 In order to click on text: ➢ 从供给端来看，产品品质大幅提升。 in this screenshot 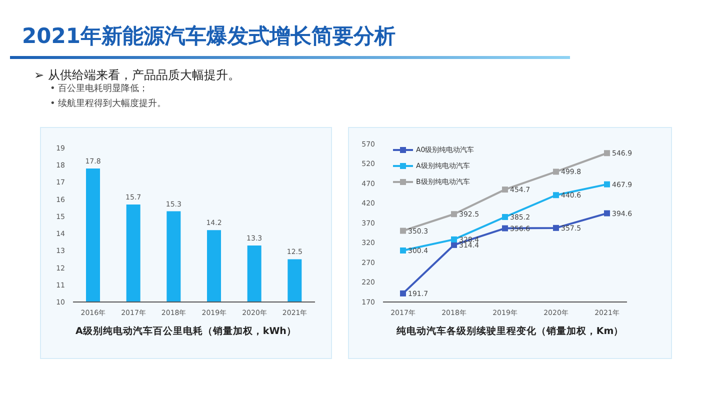, I will do `click(137, 75)`.